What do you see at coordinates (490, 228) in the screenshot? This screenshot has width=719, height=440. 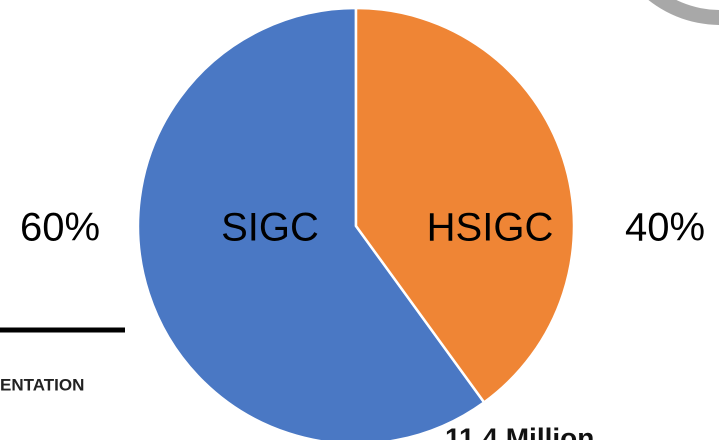 I see `category-label: HSIGC` at bounding box center [490, 228].